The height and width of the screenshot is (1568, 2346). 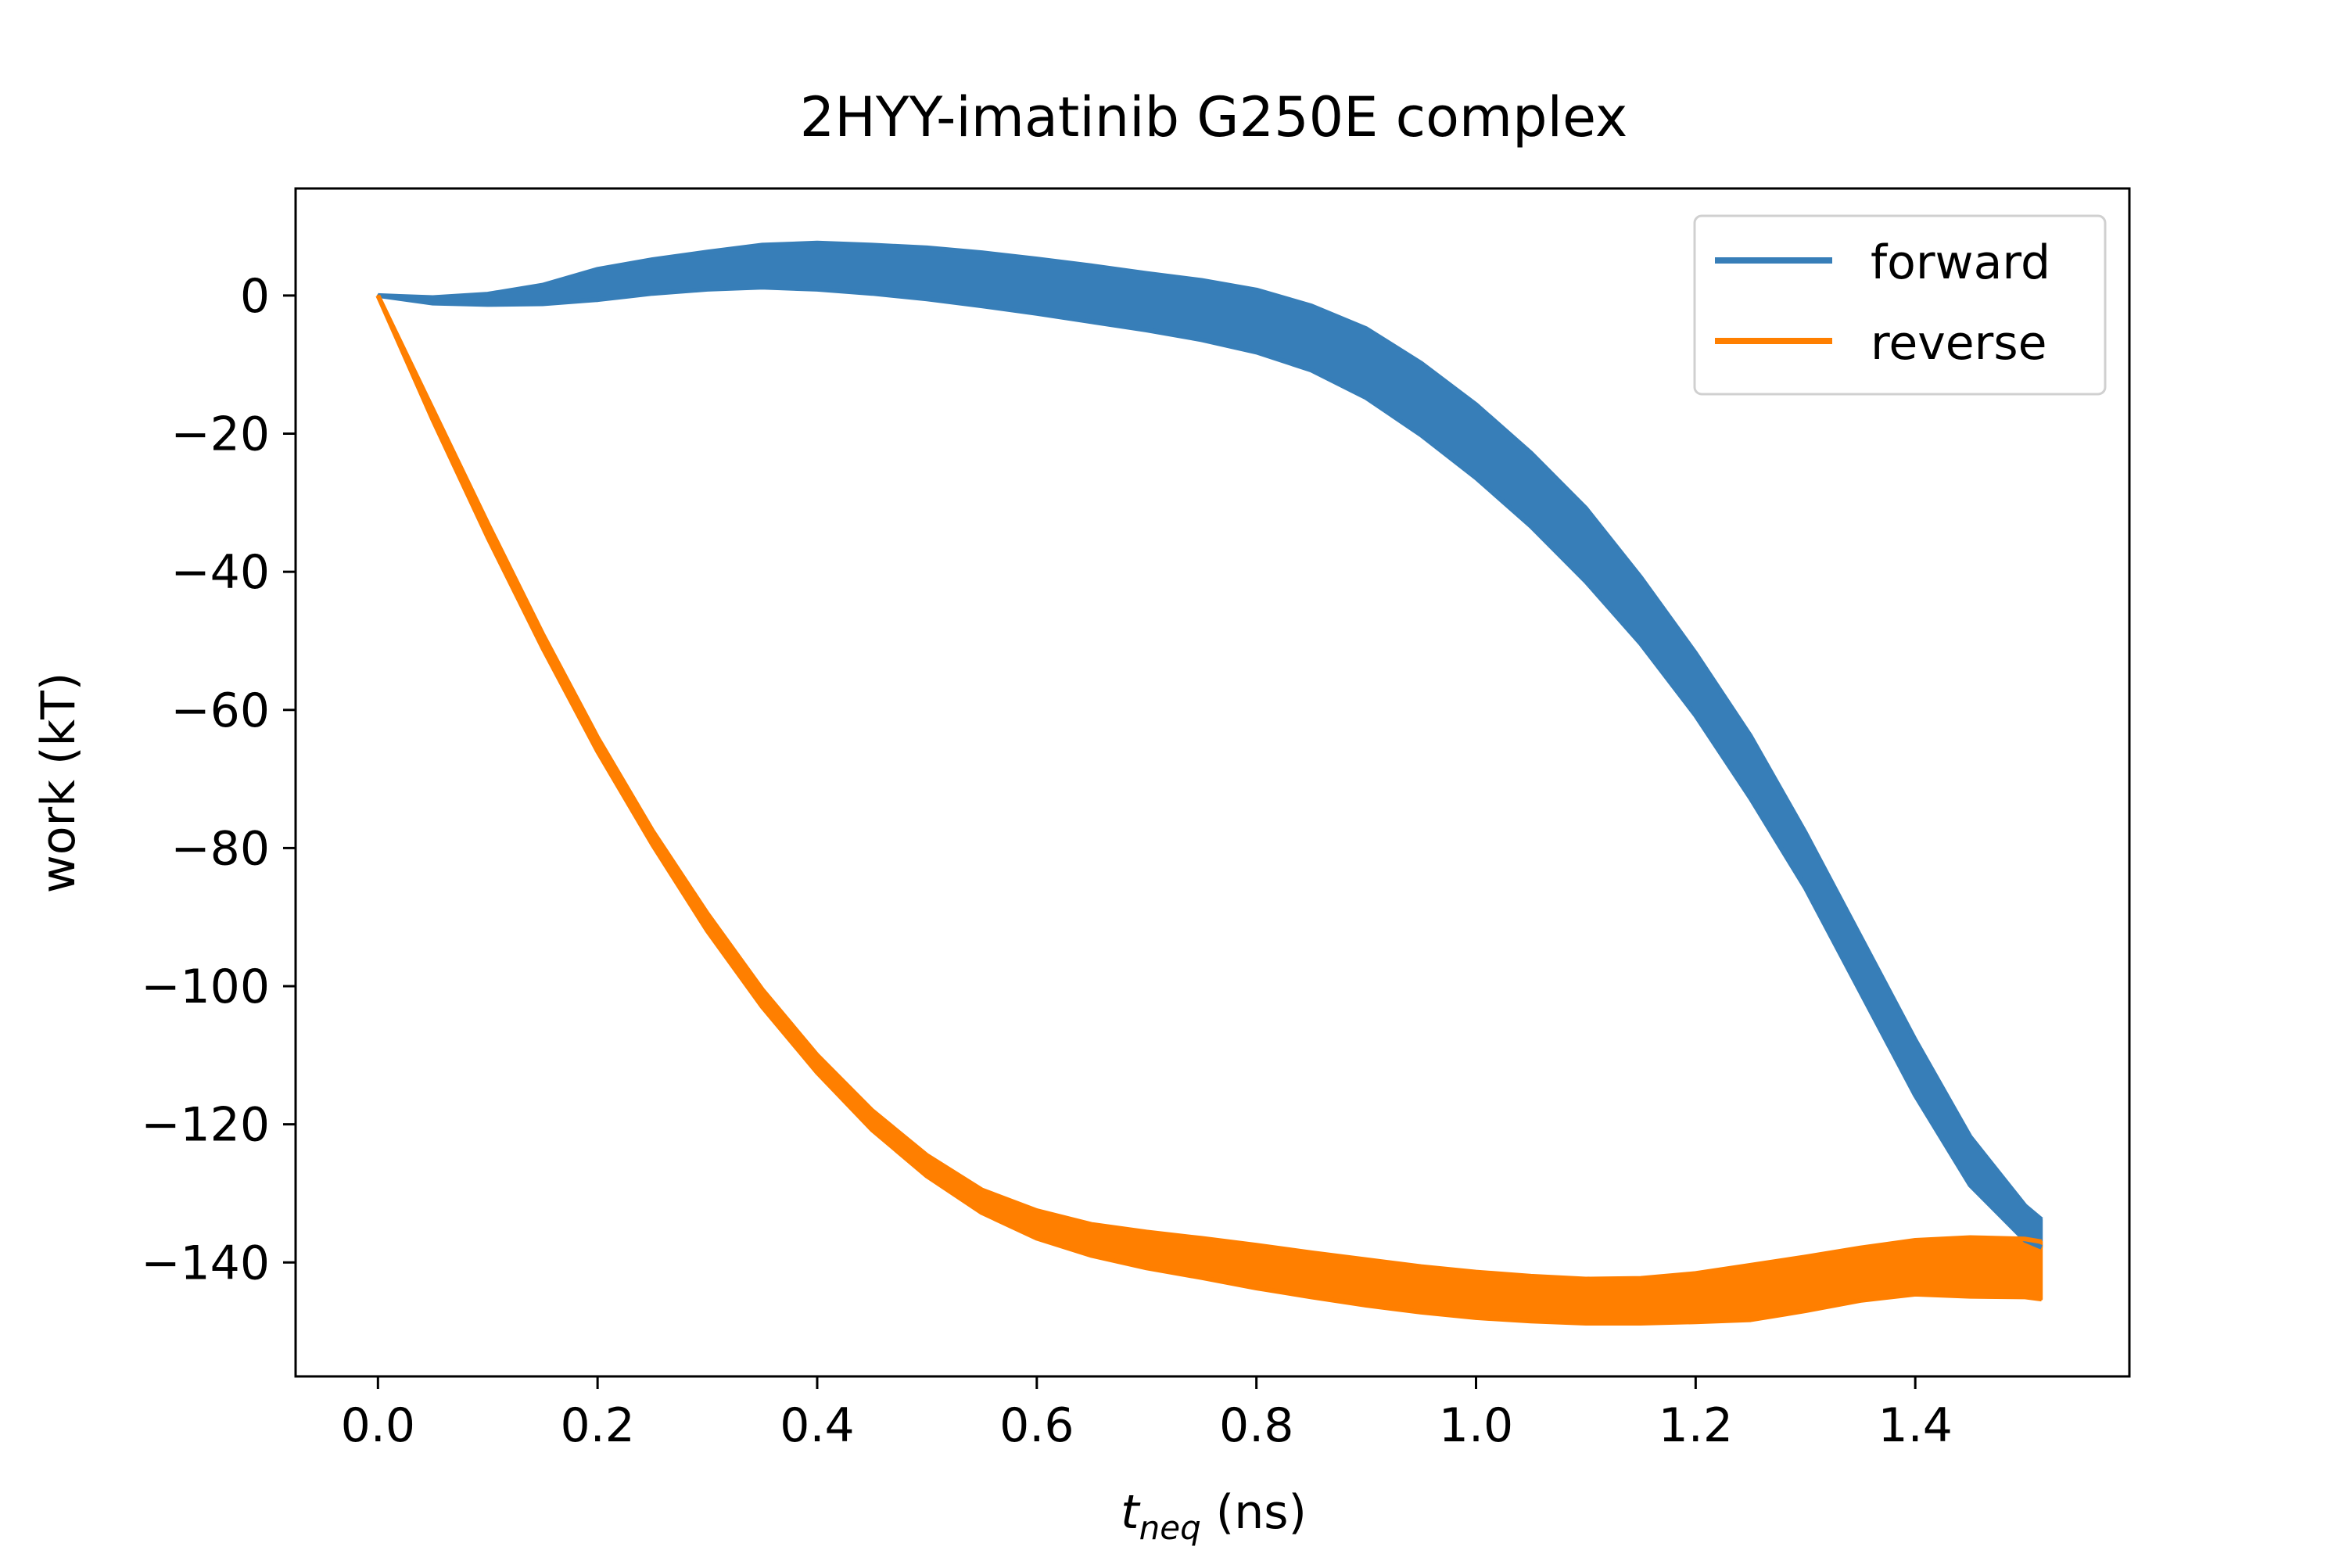 I want to click on x-axis-label-main: t, so click(x=1131, y=1512).